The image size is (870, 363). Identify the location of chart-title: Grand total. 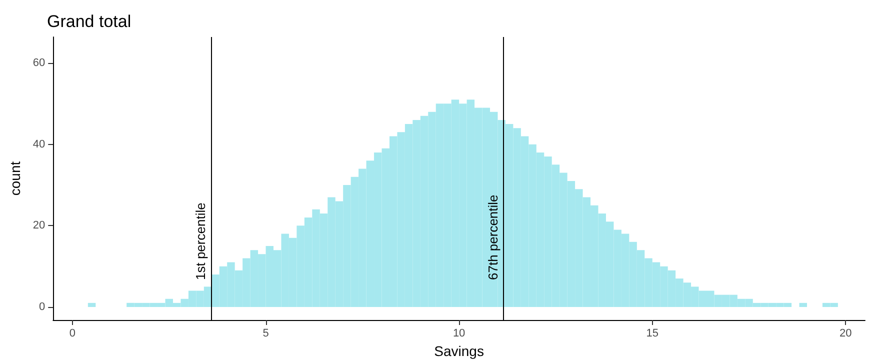
(89, 21).